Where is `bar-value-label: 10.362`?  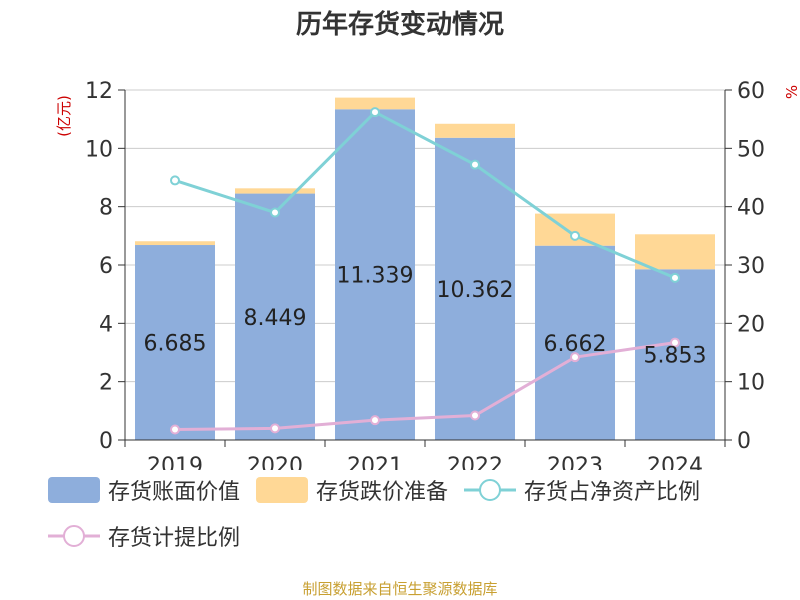
bar-value-label: 10.362 is located at coordinates (475, 290).